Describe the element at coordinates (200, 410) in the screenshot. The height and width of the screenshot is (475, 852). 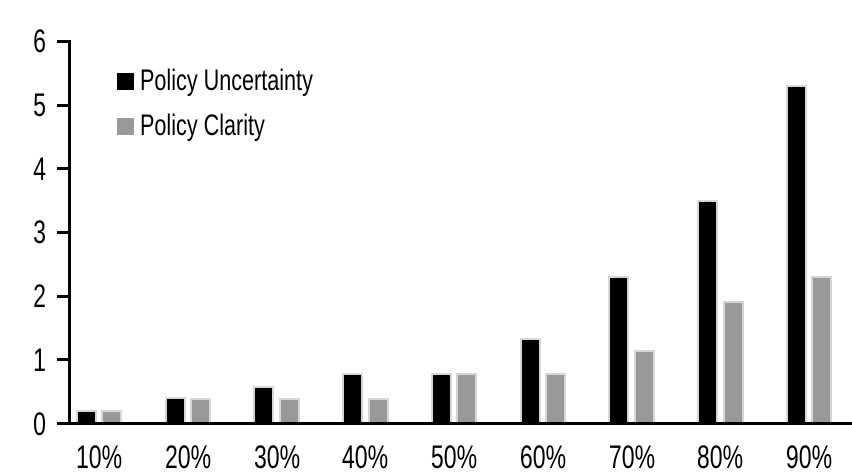
I see `bar-policy-clarity-20-` at that location.